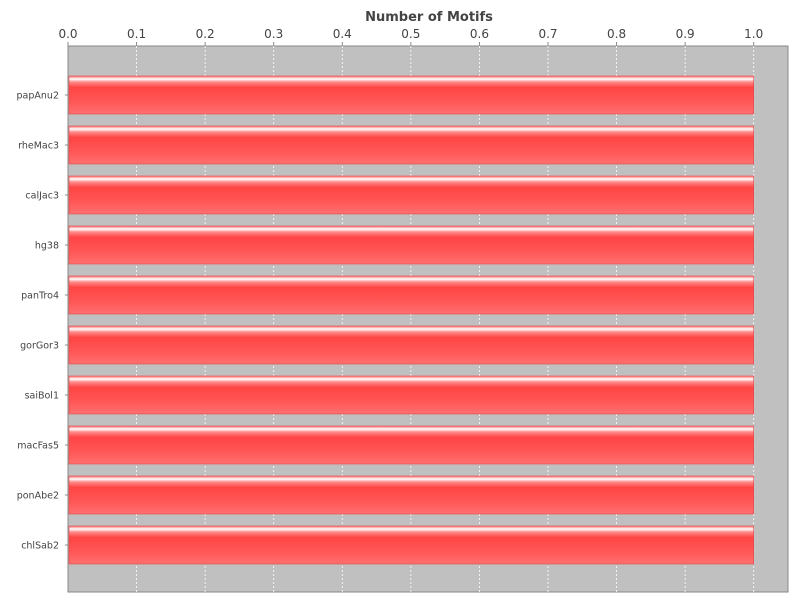 The image size is (800, 600). Describe the element at coordinates (47, 246) in the screenshot. I see `category-label-hg38: hg38` at that location.